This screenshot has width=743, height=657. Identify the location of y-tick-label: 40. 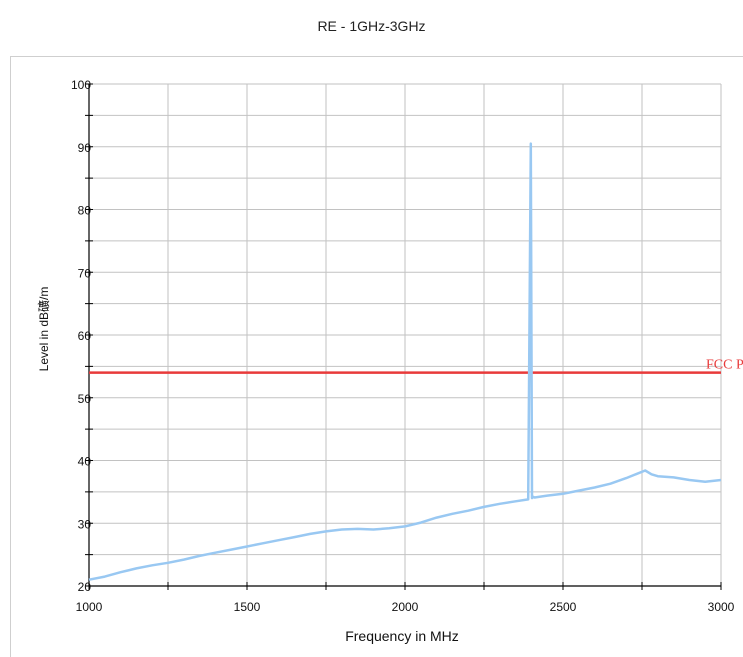
(85, 462).